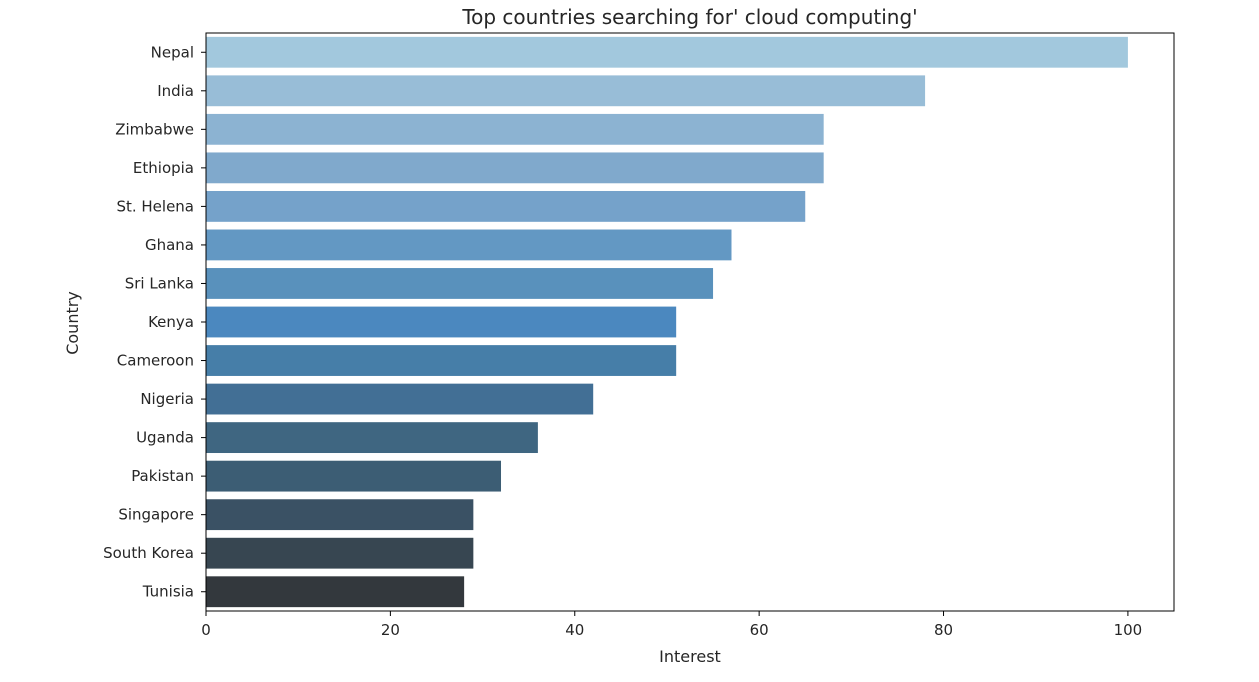 The height and width of the screenshot is (682, 1259). What do you see at coordinates (1128, 630) in the screenshot?
I see `x-tick-label: 100` at bounding box center [1128, 630].